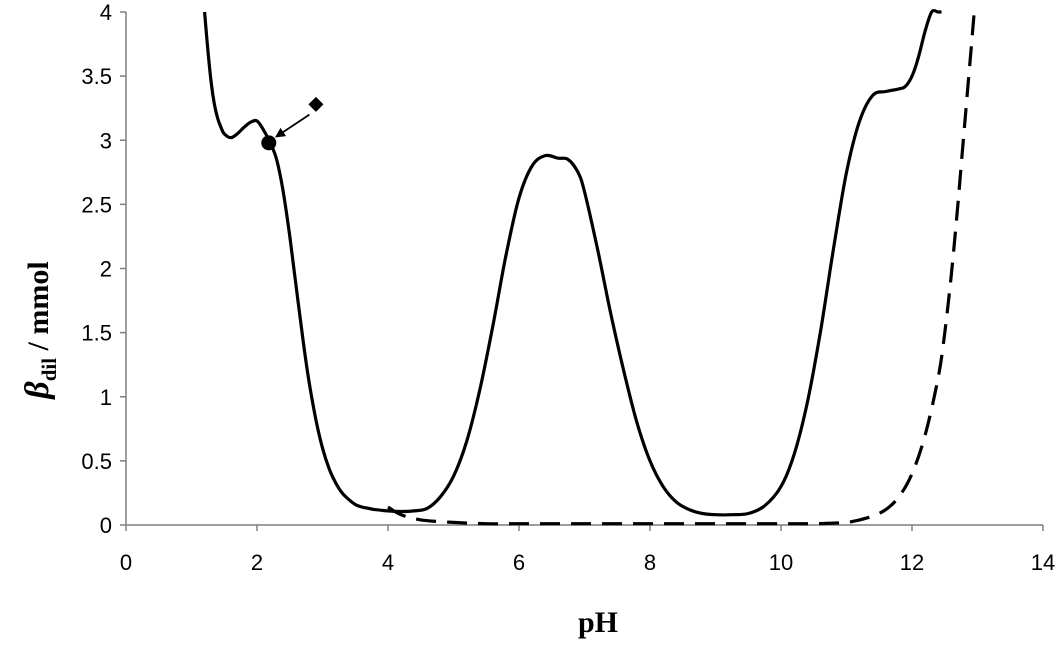 The width and height of the screenshot is (1059, 646). Describe the element at coordinates (96, 76) in the screenshot. I see `y-tick-label: 3.5` at that location.